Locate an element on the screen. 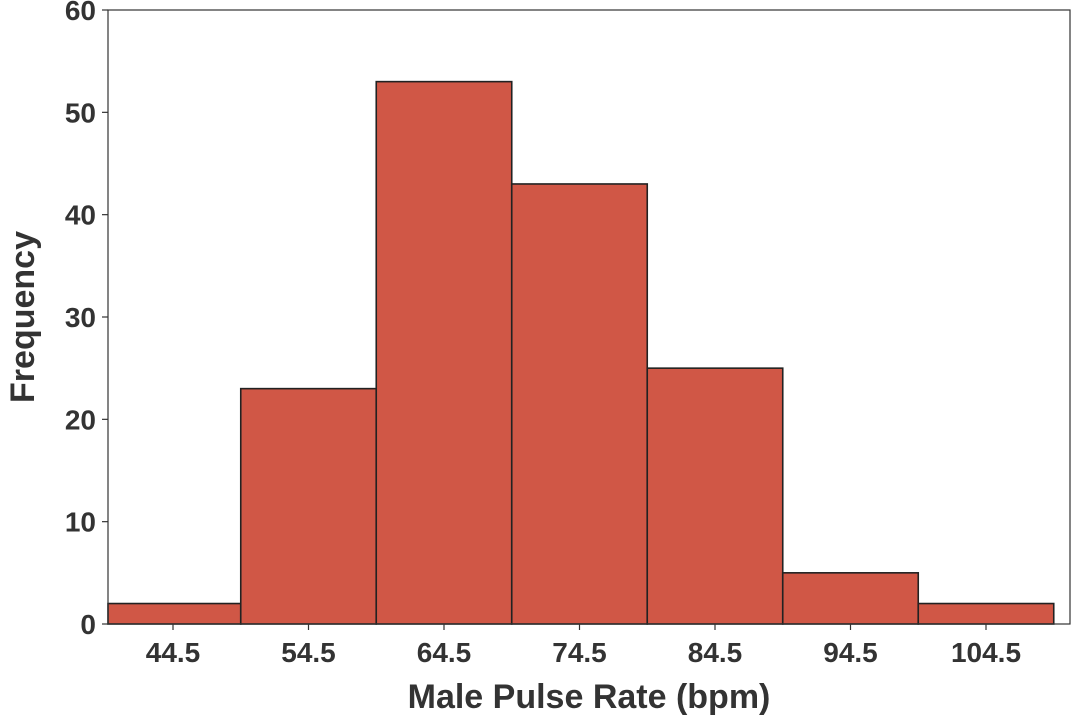 The width and height of the screenshot is (1076, 726). x-axis-ticks: 44.5 54.5 64.5 74.5 84.5 94.5 104.5 is located at coordinates (583, 646).